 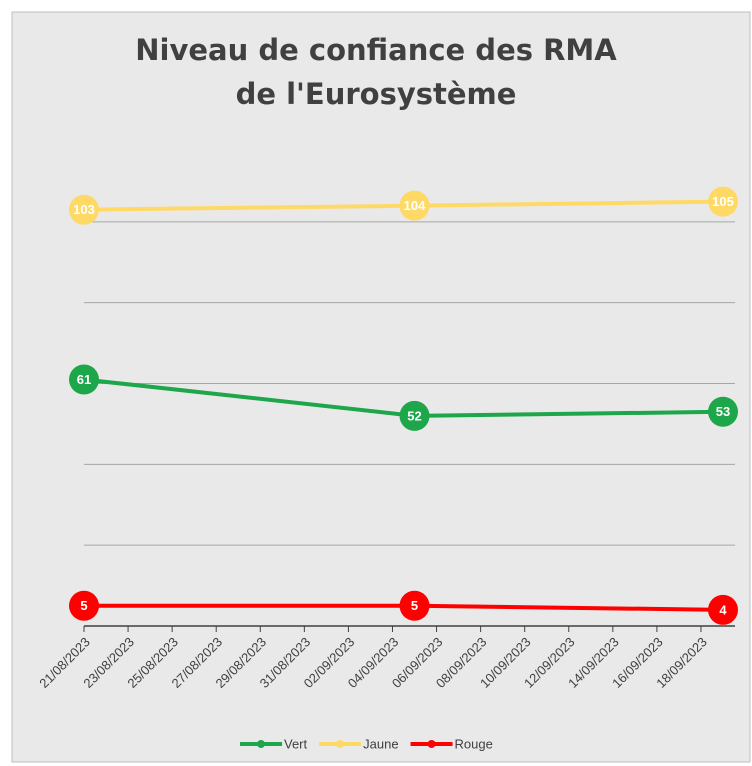 What do you see at coordinates (296, 743) in the screenshot?
I see `legend-label: Vert` at bounding box center [296, 743].